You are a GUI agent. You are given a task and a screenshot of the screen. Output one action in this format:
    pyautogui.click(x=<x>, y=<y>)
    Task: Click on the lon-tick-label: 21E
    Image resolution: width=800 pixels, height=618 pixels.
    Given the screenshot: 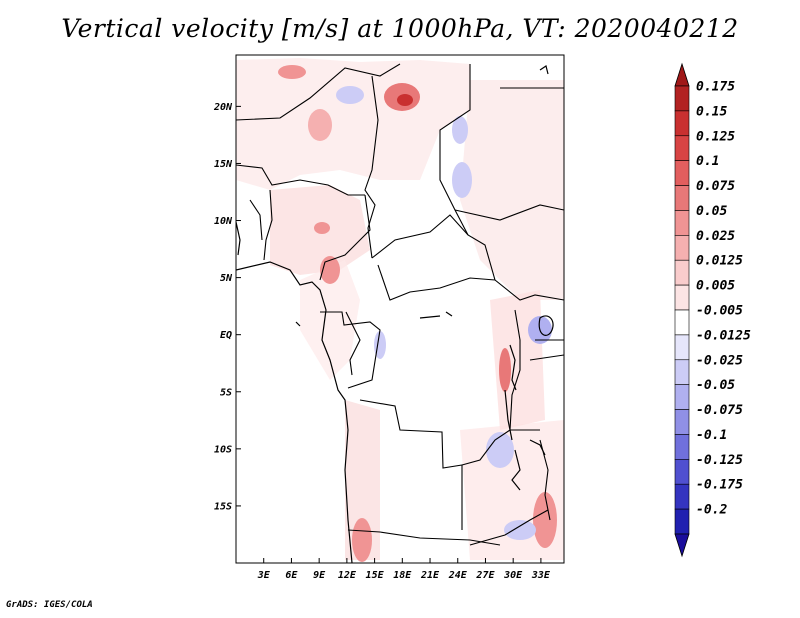 What is the action you would take?
    pyautogui.click(x=430, y=575)
    